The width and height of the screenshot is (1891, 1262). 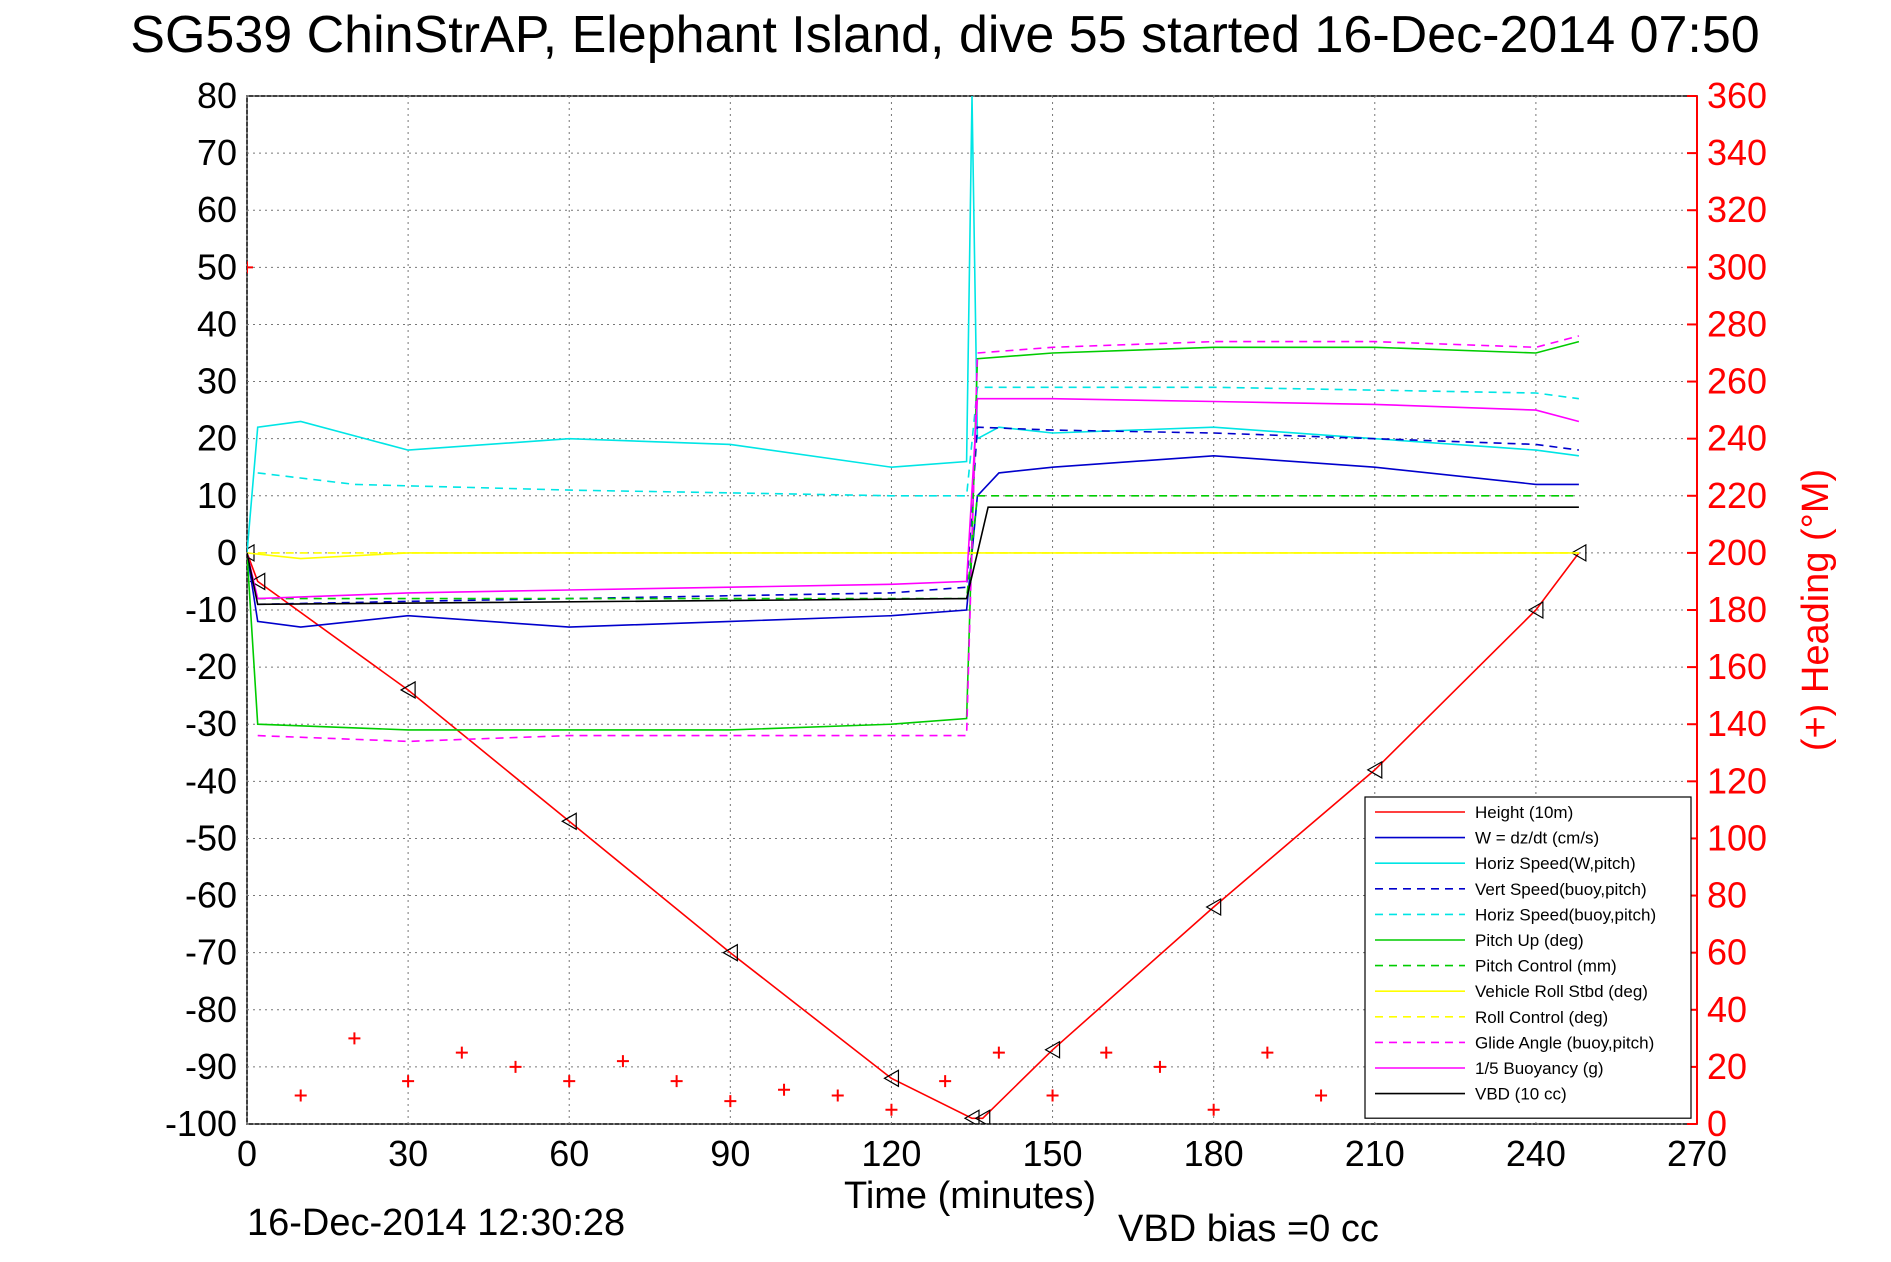 What do you see at coordinates (211, 723) in the screenshot?
I see `y-left-tick-label: -30` at bounding box center [211, 723].